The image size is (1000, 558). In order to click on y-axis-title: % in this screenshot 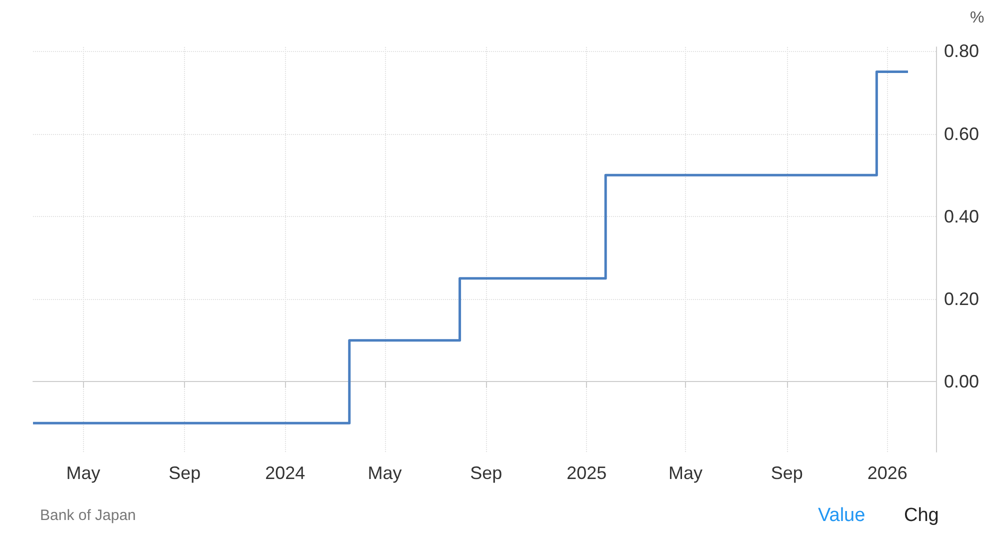, I will do `click(977, 18)`.